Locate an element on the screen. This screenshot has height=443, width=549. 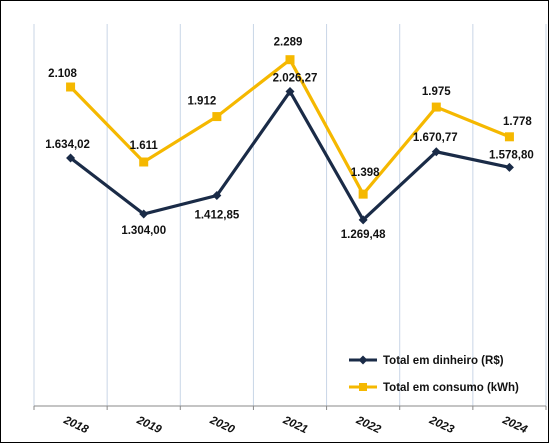
data-label-consumo: 1.912 is located at coordinates (201, 102).